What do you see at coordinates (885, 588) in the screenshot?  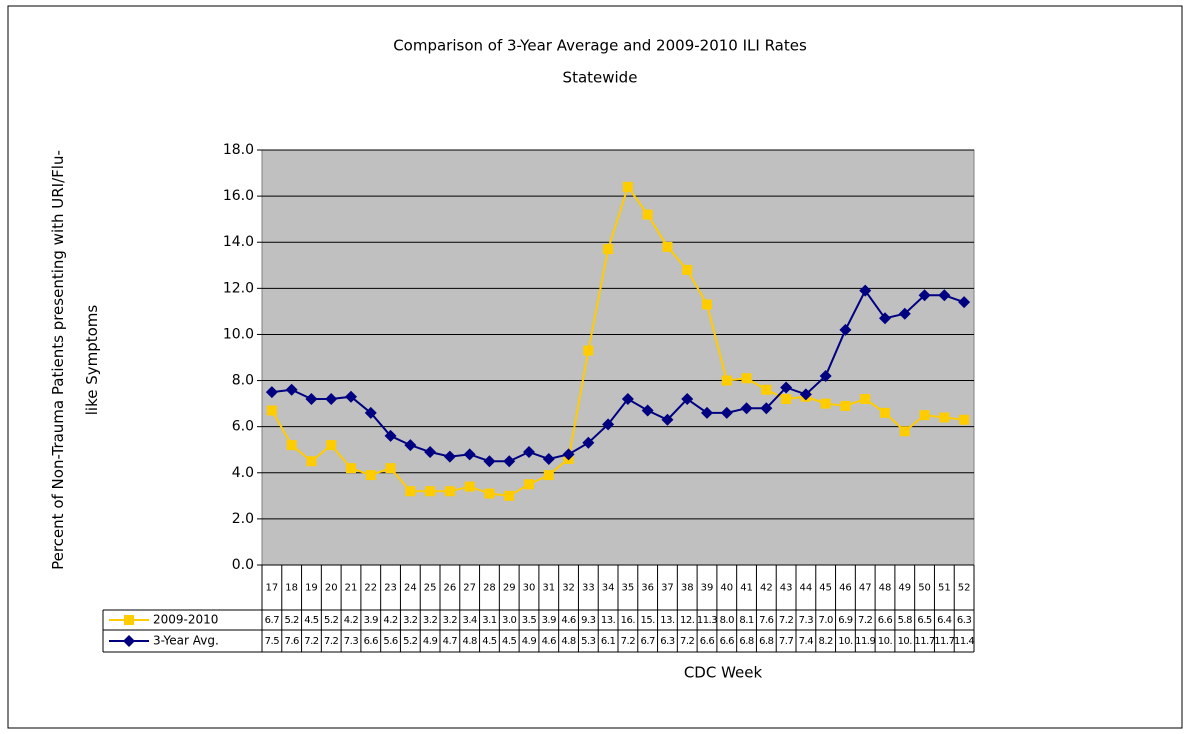 I see `x-tick-label: 48` at bounding box center [885, 588].